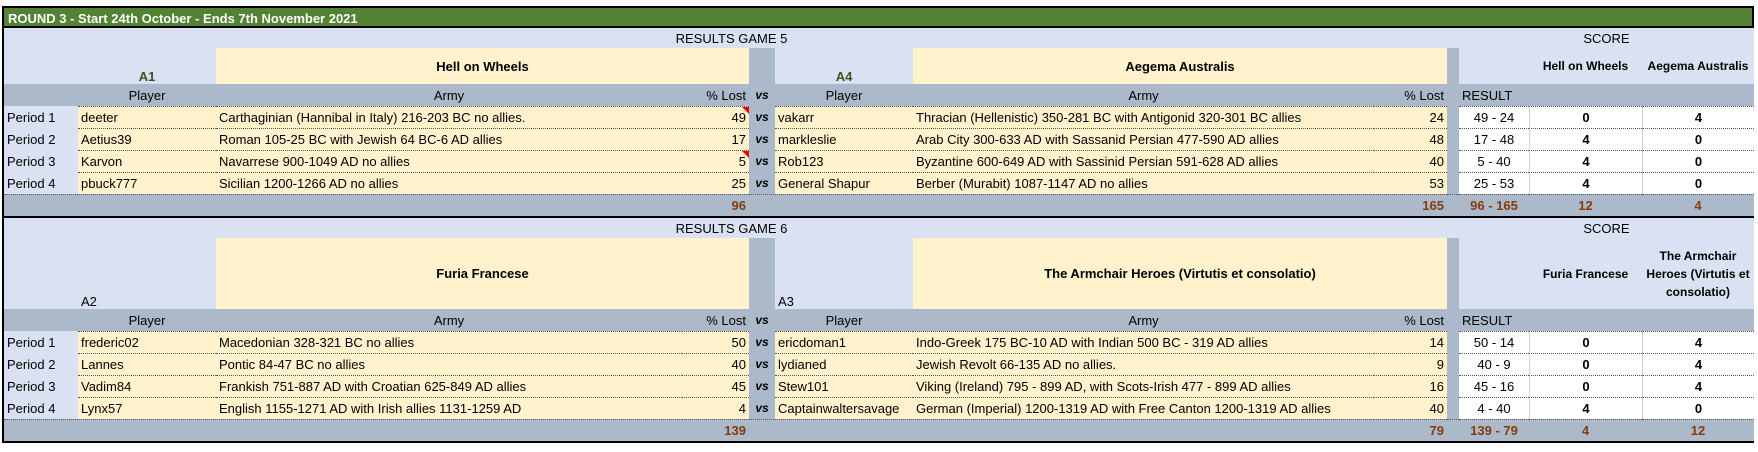 The width and height of the screenshot is (1758, 452). Describe the element at coordinates (449, 183) in the screenshot. I see `home-army-cell: Sicilian 1200-1266 AD no allies` at that location.